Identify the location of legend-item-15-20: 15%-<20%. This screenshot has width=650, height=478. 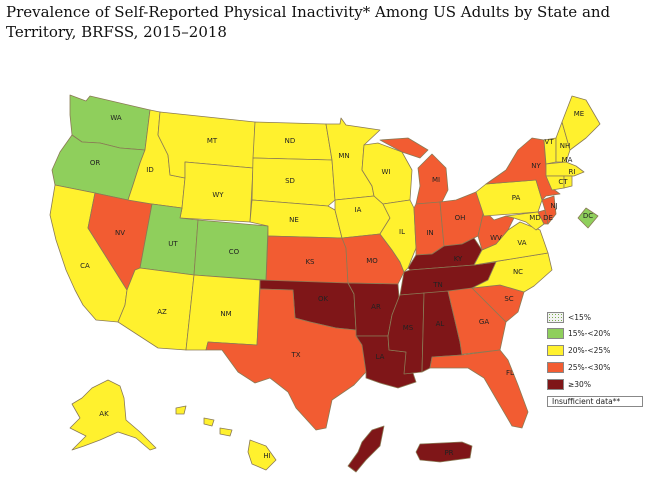
(597, 334).